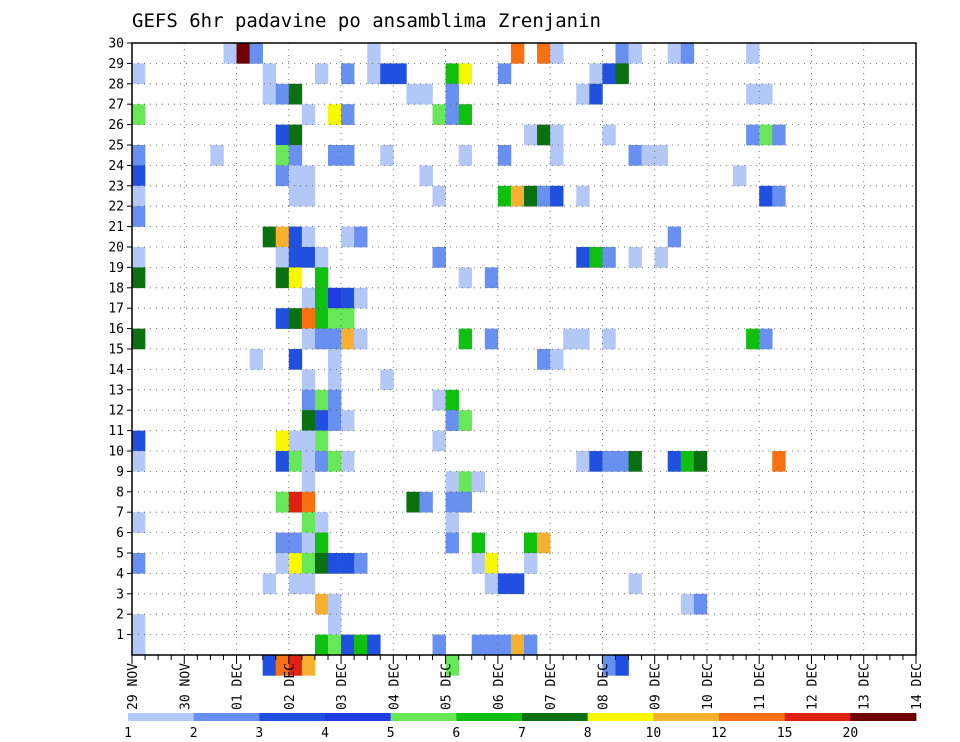 Image resolution: width=960 pixels, height=742 pixels. I want to click on x-tick-label: 02 DEC, so click(290, 686).